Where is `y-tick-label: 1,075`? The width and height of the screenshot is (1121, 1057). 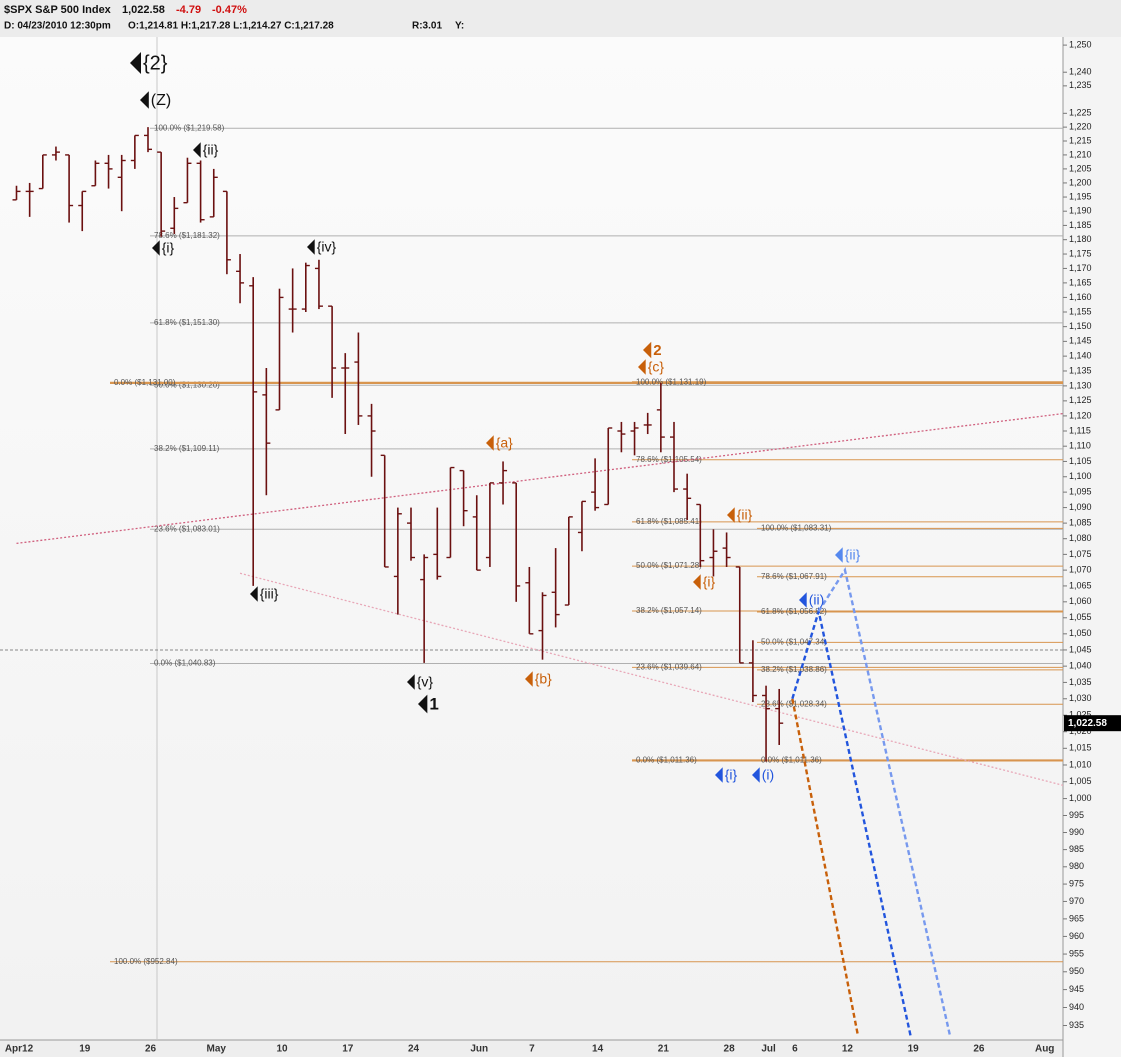 y-tick-label: 1,075 is located at coordinates (1080, 554).